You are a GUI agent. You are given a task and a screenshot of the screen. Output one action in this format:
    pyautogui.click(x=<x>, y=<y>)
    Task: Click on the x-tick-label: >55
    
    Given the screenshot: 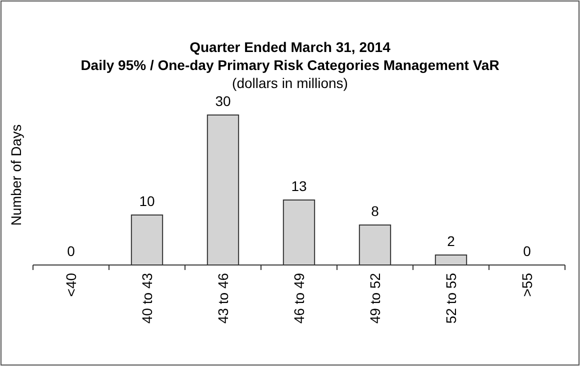 What is the action you would take?
    pyautogui.click(x=527, y=284)
    